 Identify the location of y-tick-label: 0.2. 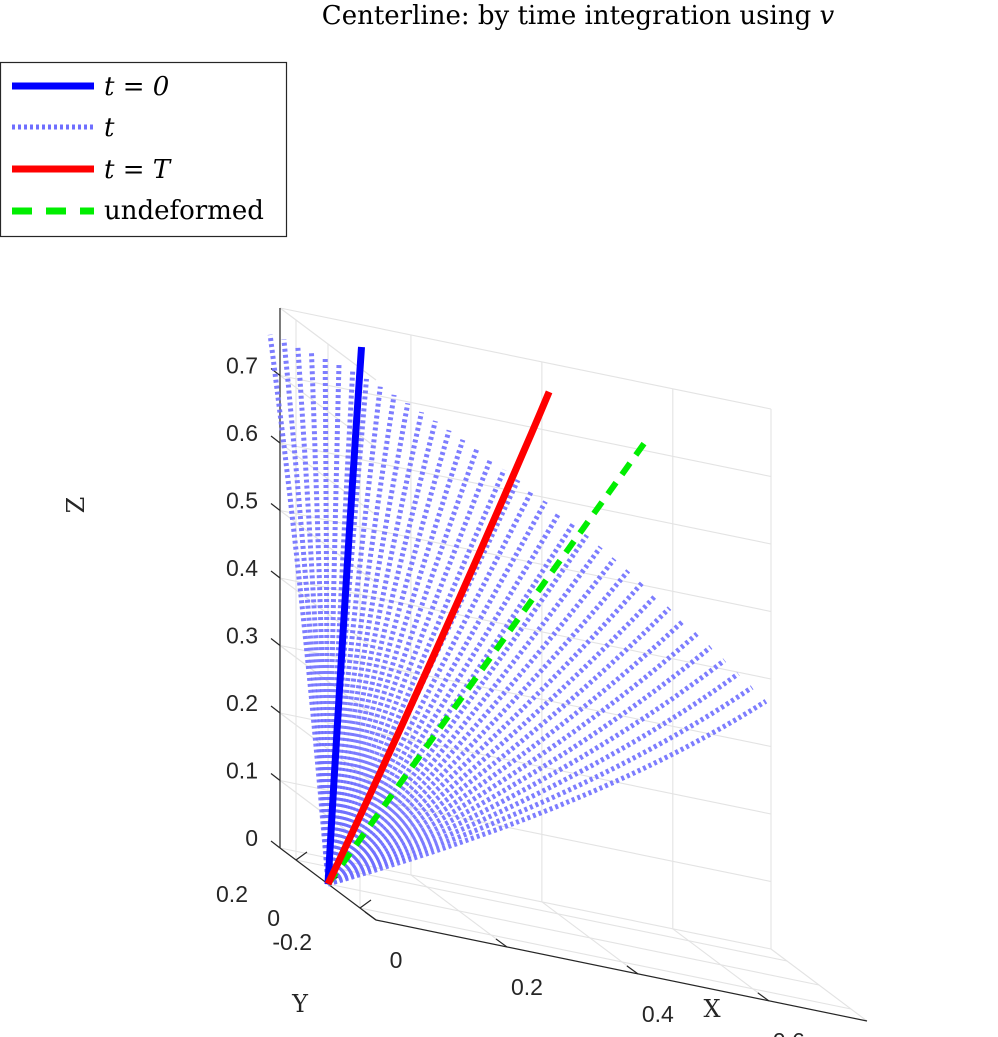
(232, 894).